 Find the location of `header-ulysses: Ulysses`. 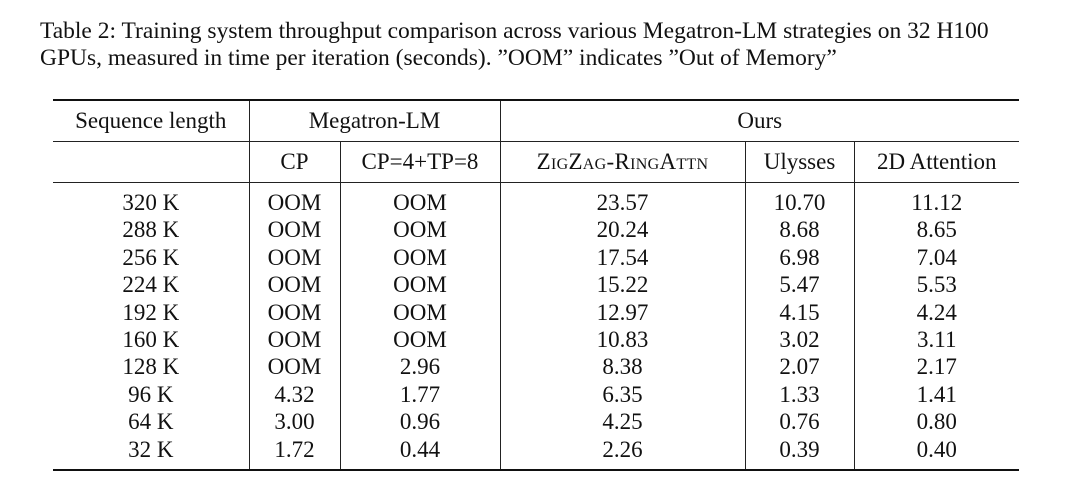

header-ulysses: Ulysses is located at coordinates (800, 162).